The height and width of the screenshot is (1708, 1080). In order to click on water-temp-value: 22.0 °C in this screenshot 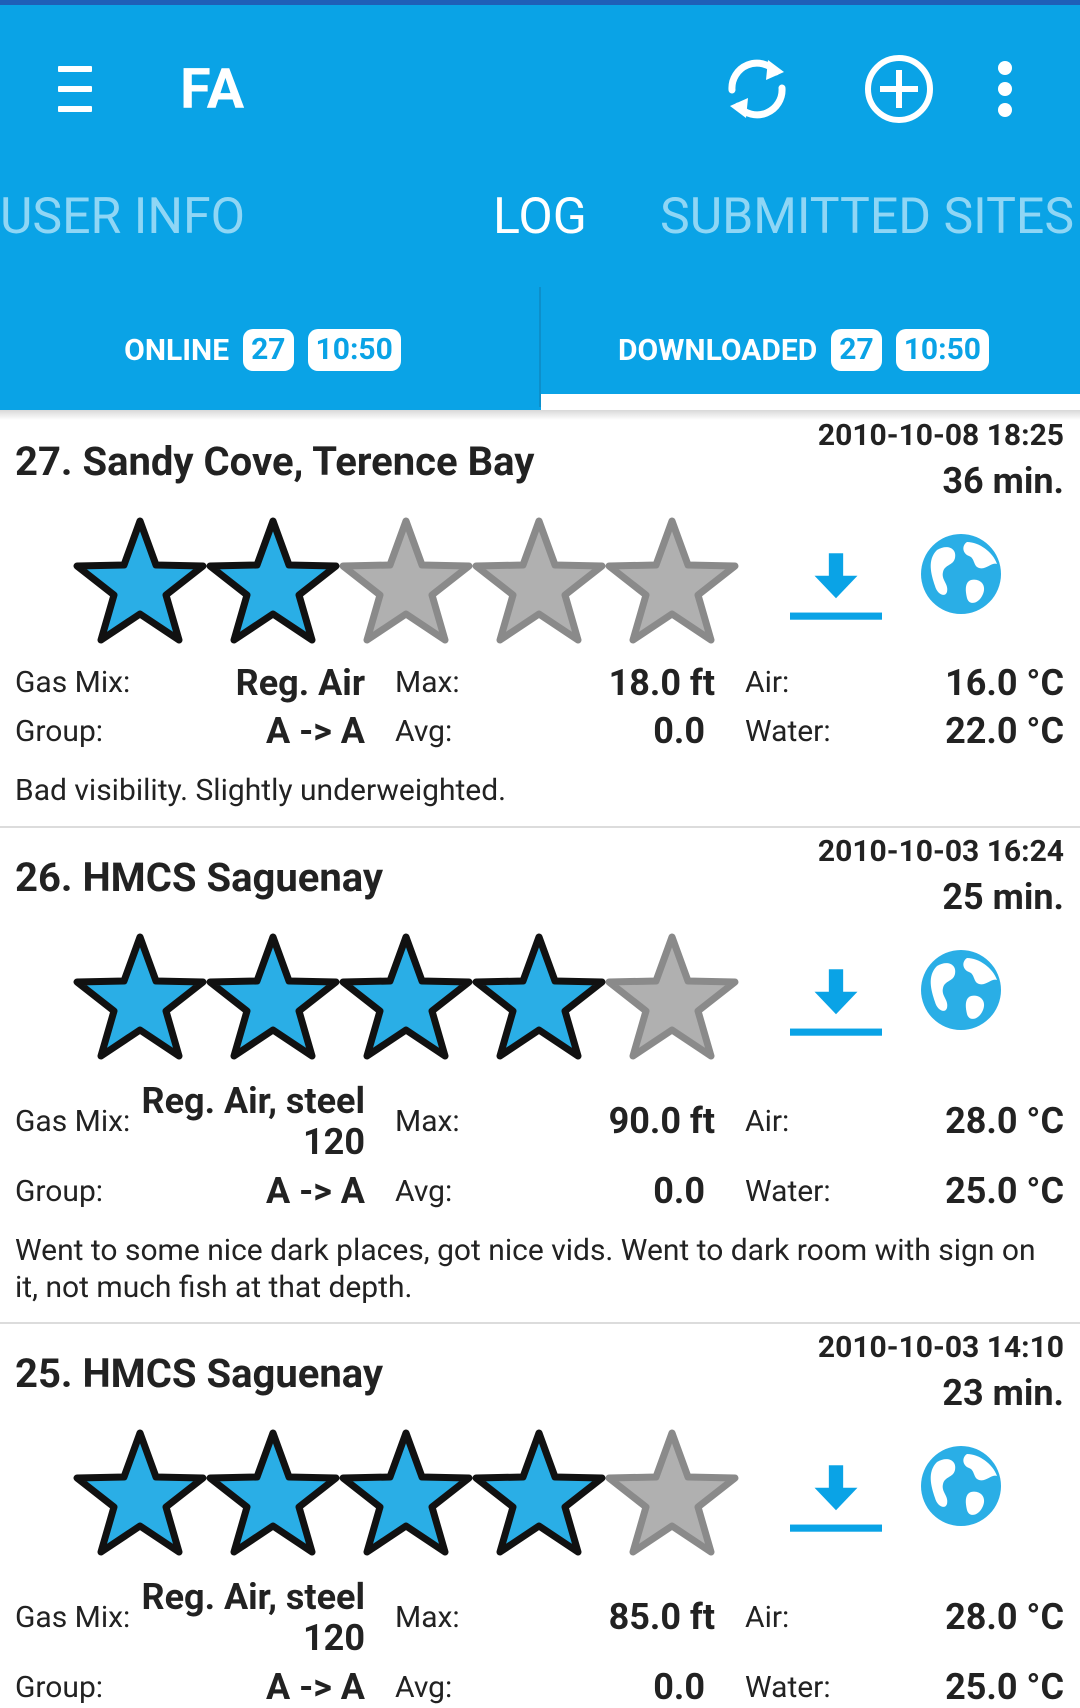, I will do `click(1004, 731)`.